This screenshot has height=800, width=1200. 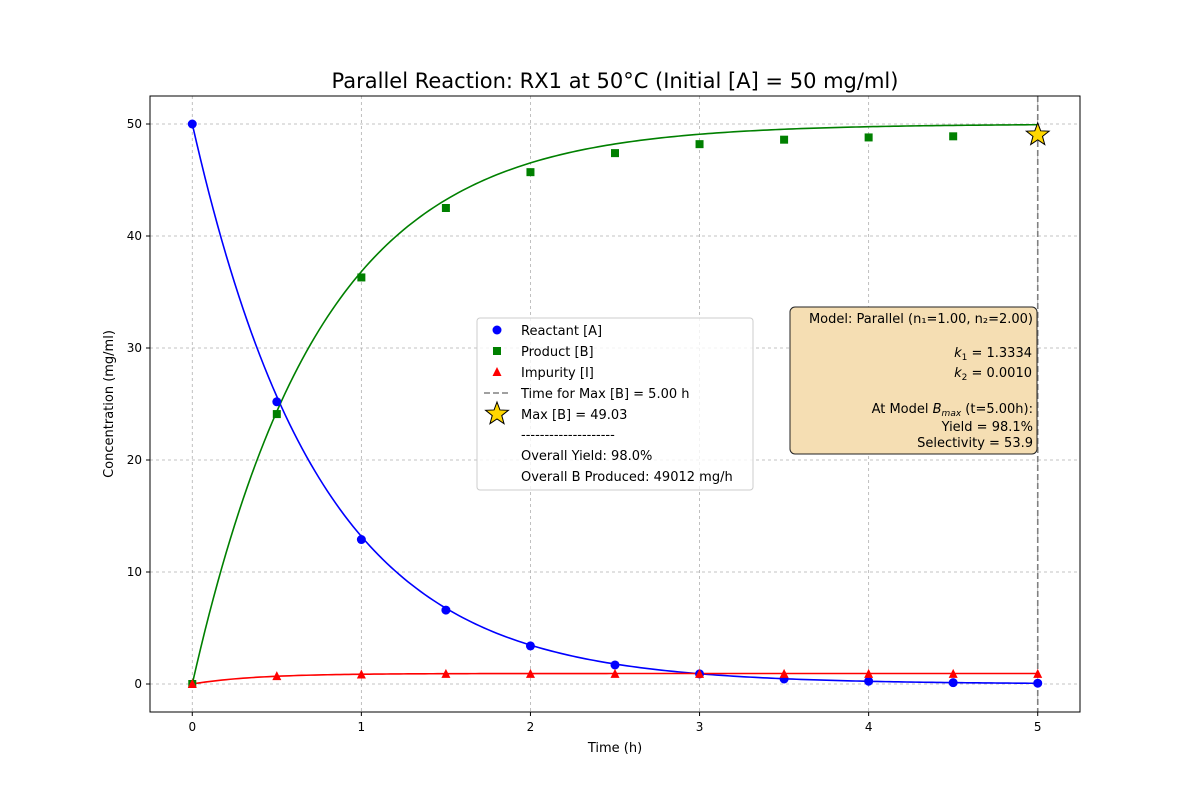 What do you see at coordinates (531, 727) in the screenshot?
I see `x-tick-label: 2` at bounding box center [531, 727].